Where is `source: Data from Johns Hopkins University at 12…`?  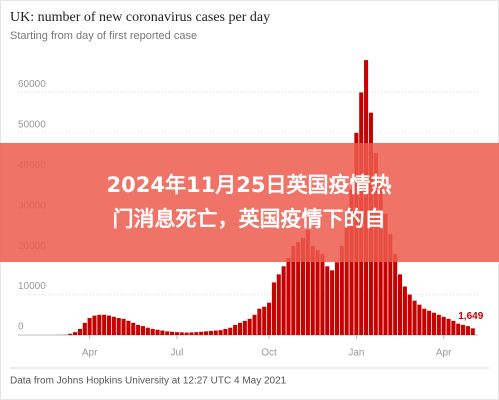 source: Data from Johns Hopkins University at 12… is located at coordinates (148, 381).